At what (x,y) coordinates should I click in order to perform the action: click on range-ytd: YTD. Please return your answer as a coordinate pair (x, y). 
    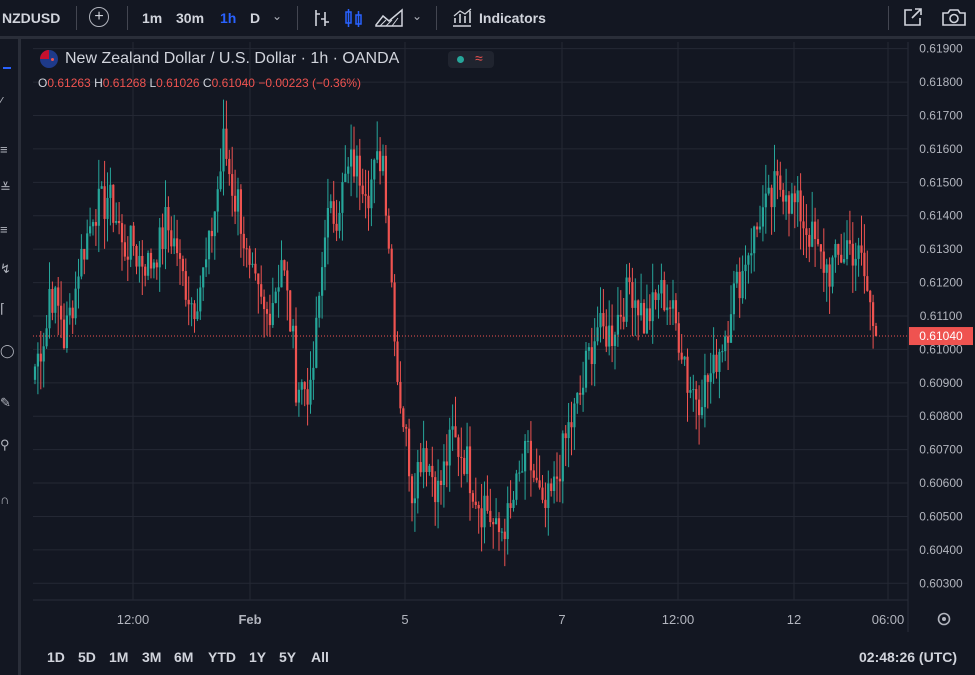
    Looking at the image, I should click on (222, 657).